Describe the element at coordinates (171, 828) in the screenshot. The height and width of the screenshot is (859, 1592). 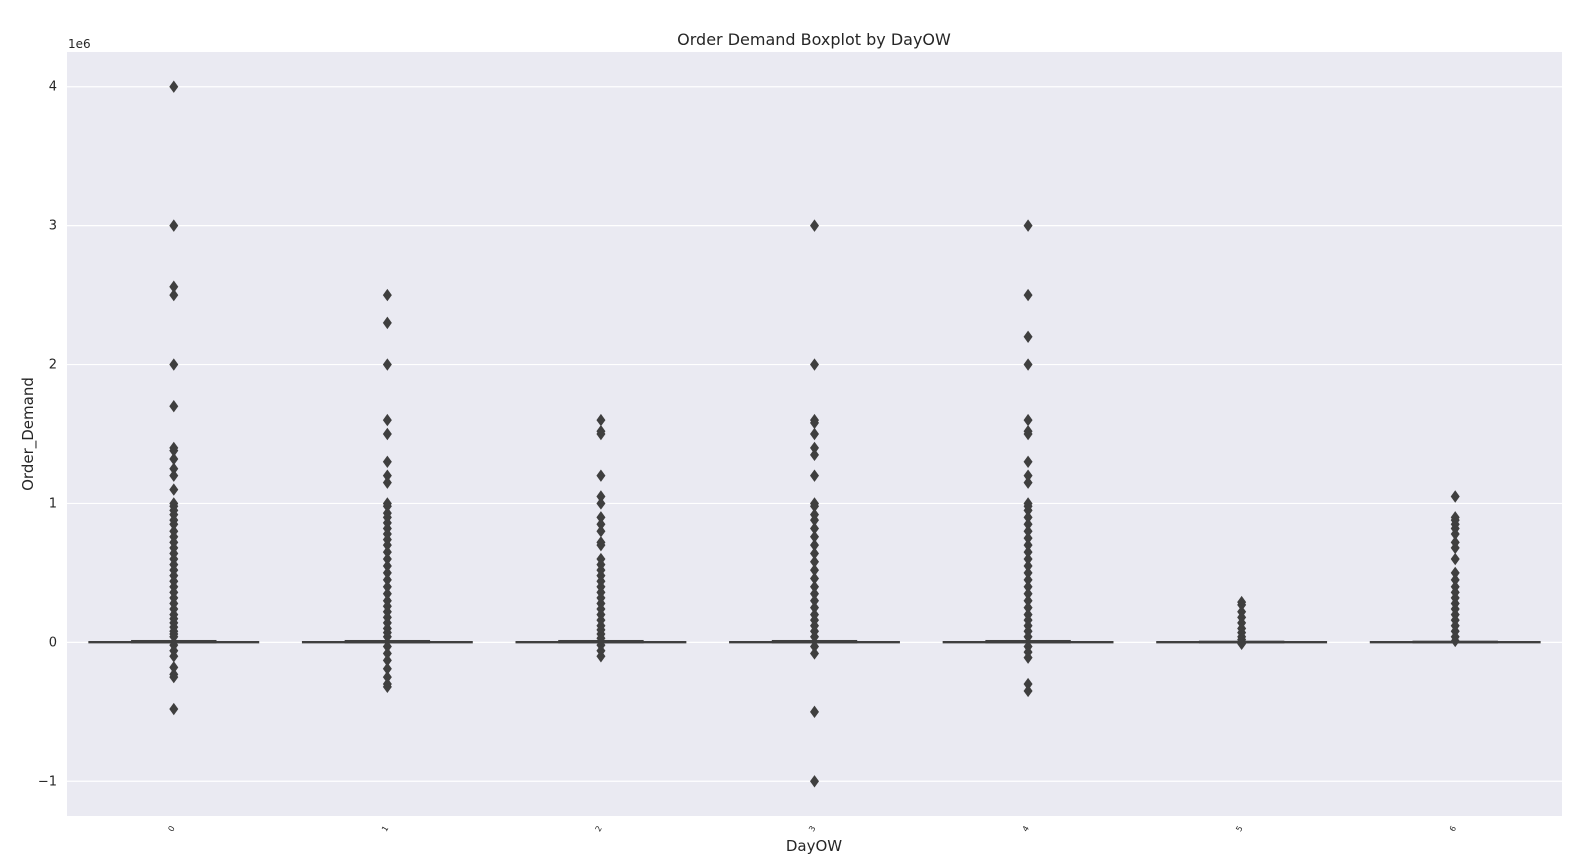
I see `x-tick-label: 0` at that location.